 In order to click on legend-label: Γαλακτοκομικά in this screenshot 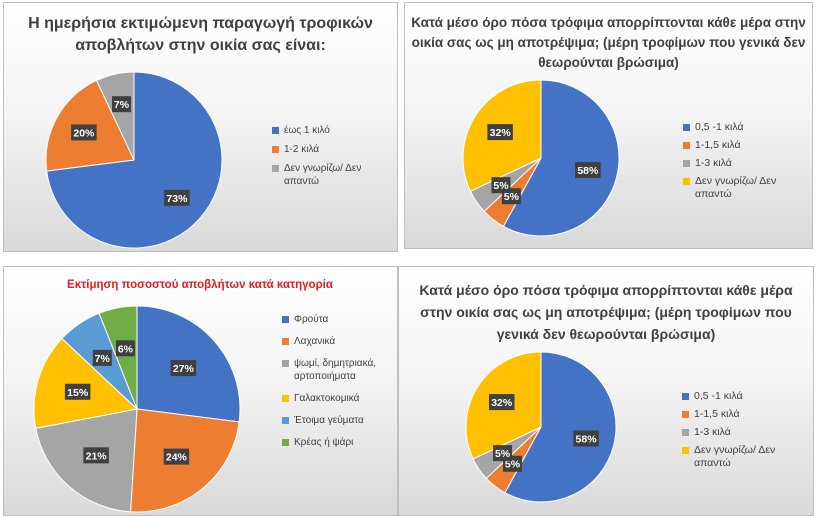, I will do `click(327, 398)`.